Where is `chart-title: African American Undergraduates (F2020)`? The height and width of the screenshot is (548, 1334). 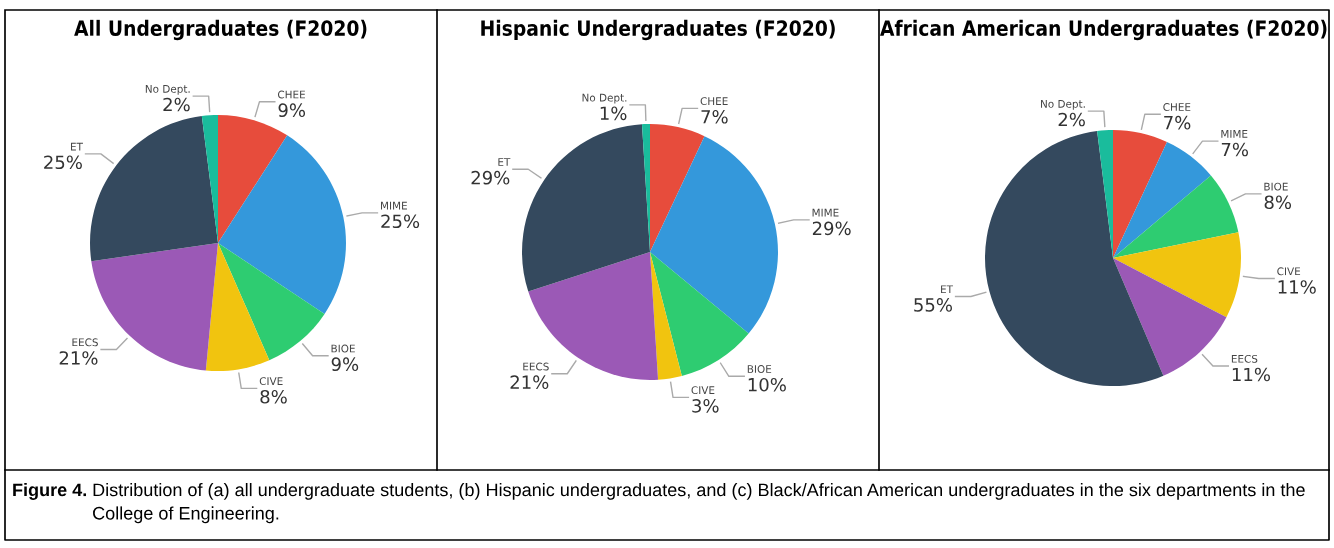
chart-title: African American Undergraduates (F2020) is located at coordinates (1103, 30).